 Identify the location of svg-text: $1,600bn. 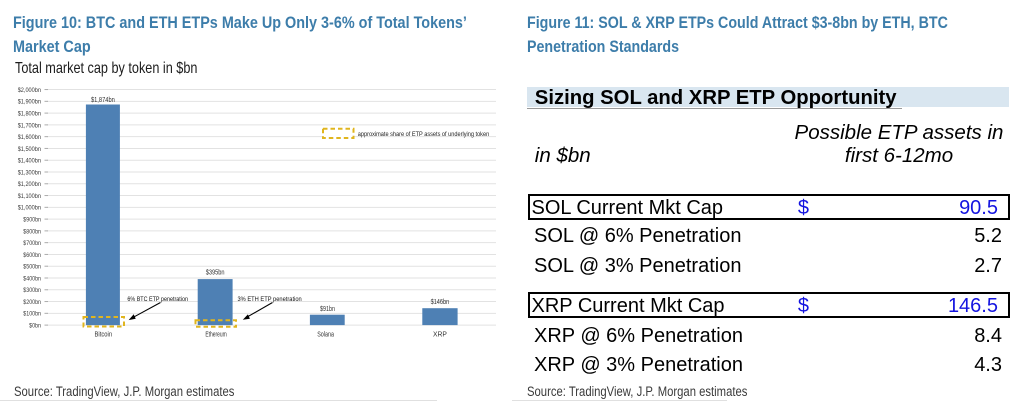
(29, 137).